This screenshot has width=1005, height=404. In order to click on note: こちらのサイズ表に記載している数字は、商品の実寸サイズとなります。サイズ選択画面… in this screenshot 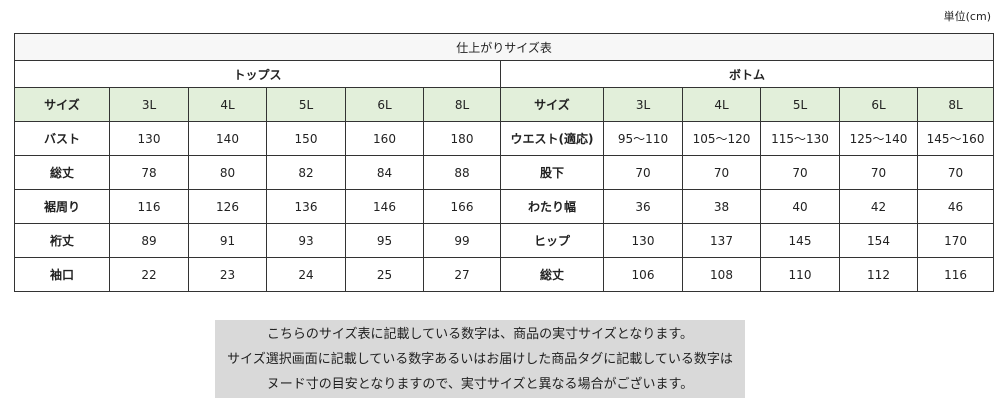, I will do `click(480, 359)`.